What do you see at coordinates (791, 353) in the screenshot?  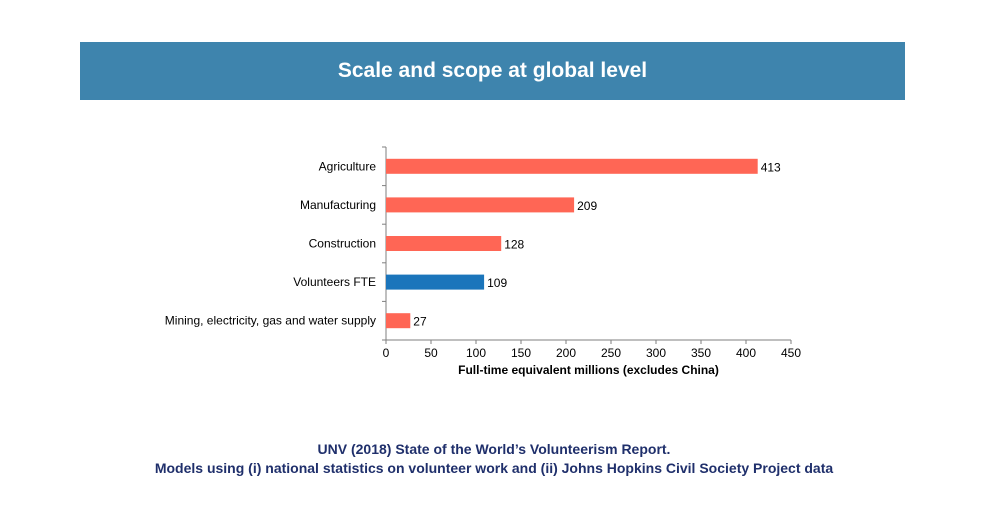 I see `x-tick-label: 450` at bounding box center [791, 353].